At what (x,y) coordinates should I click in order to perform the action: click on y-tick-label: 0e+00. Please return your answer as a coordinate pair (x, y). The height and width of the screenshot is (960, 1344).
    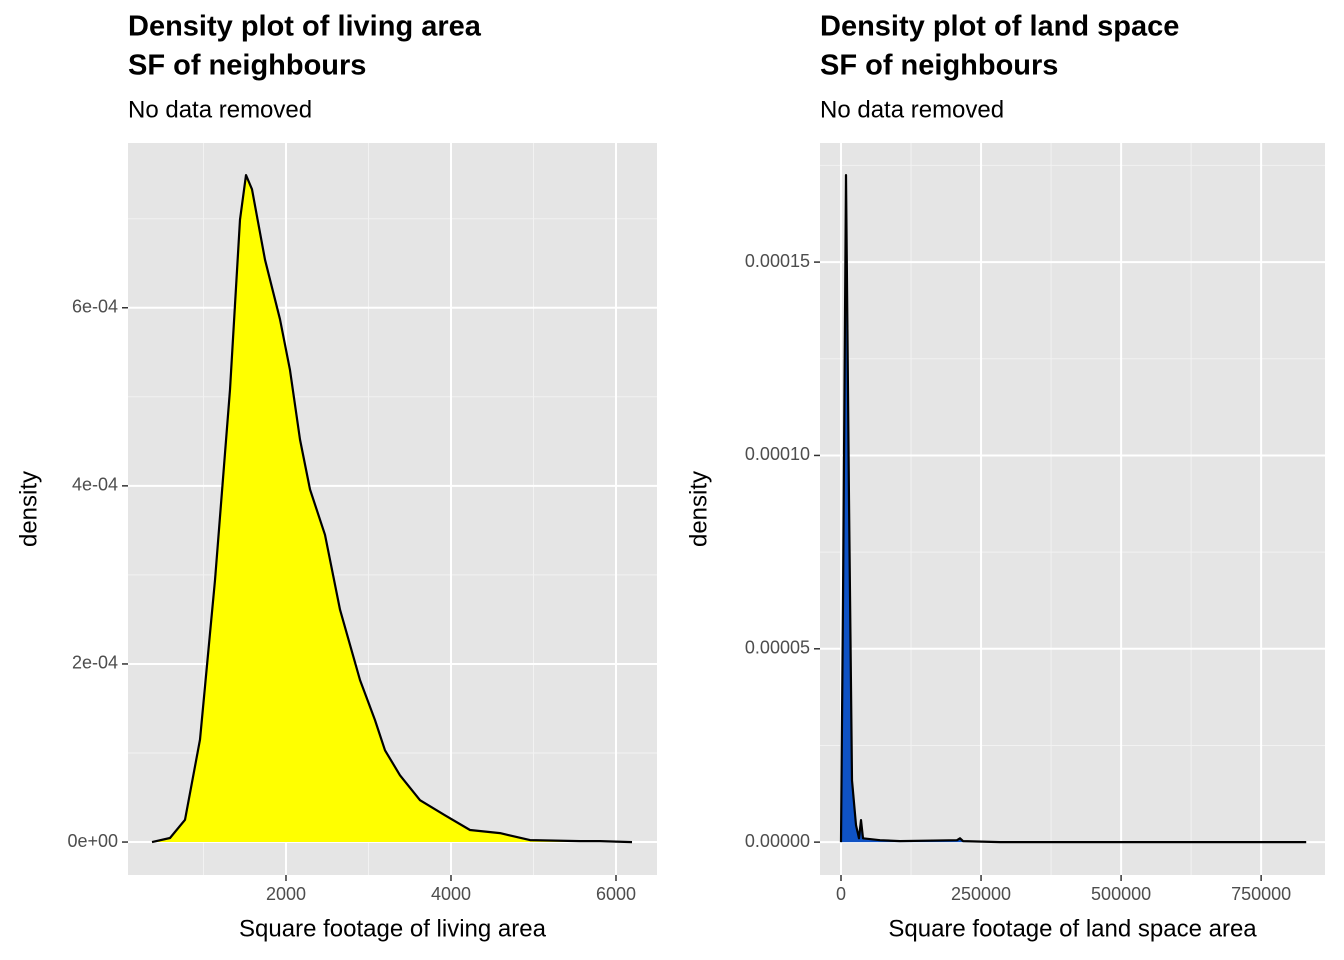
    Looking at the image, I should click on (92, 841).